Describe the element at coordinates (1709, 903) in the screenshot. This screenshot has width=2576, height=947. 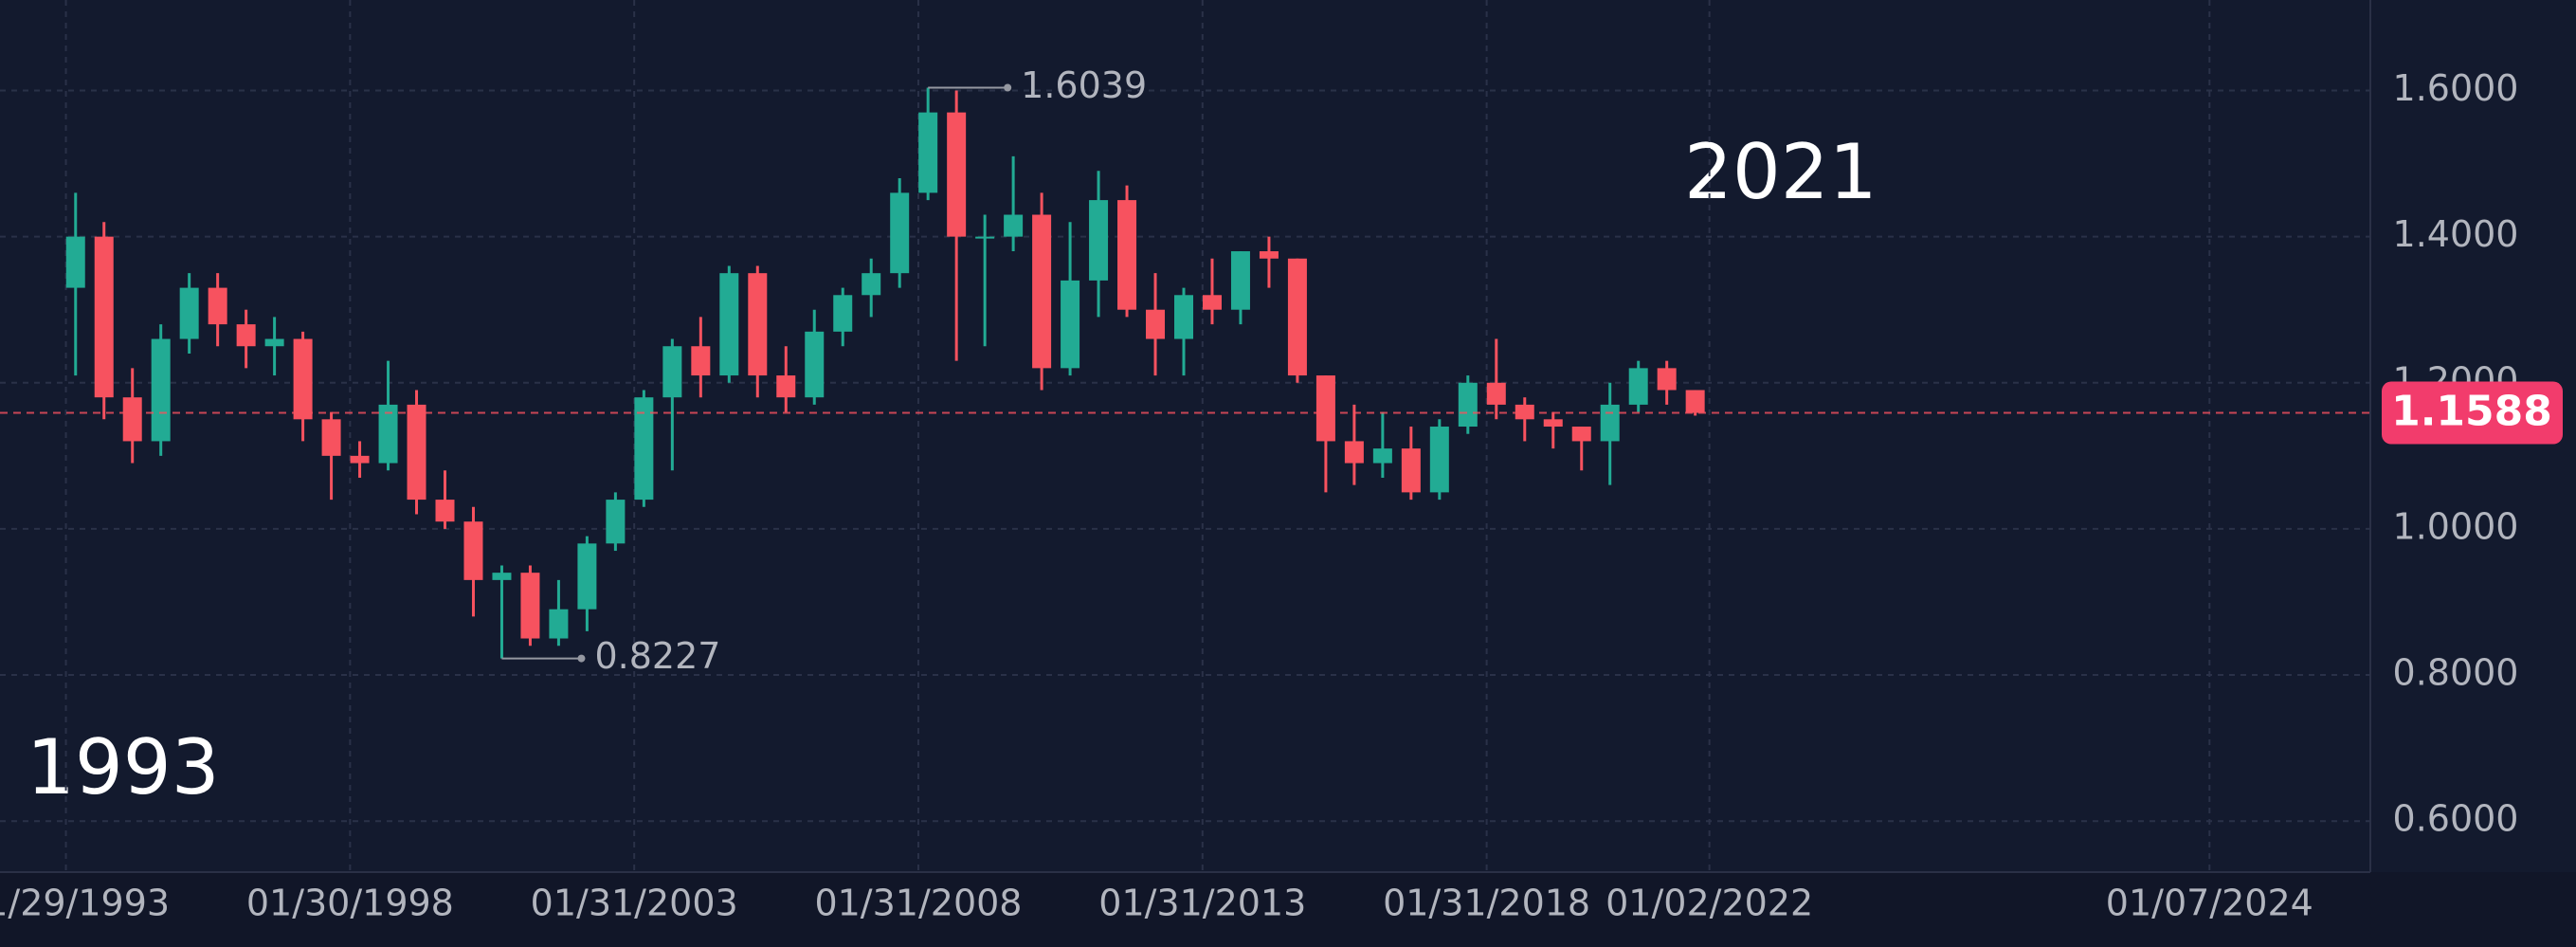
I see `x-tick-label: 01/02/2022` at that location.